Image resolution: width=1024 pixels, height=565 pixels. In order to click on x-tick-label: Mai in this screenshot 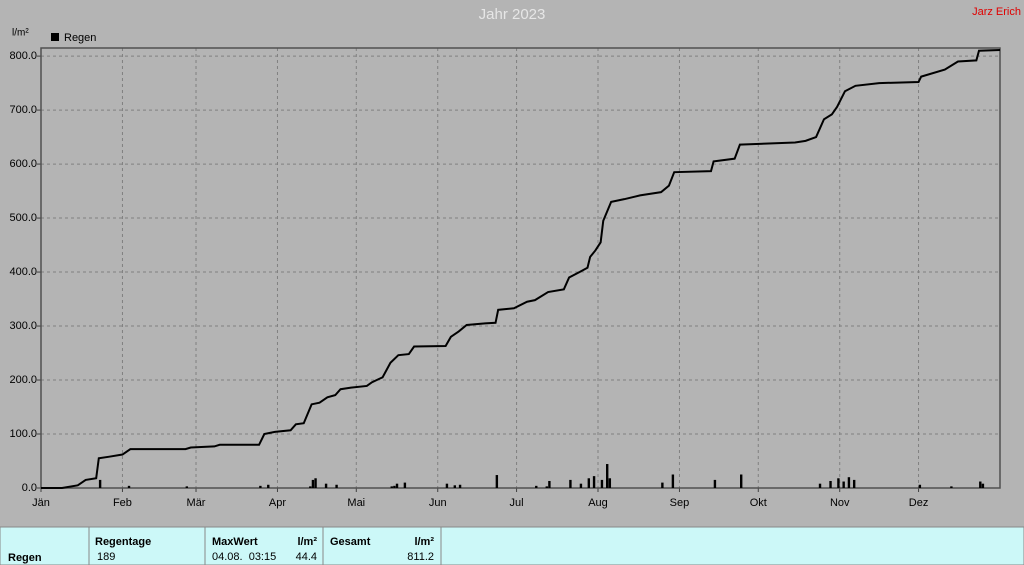, I will do `click(356, 503)`.